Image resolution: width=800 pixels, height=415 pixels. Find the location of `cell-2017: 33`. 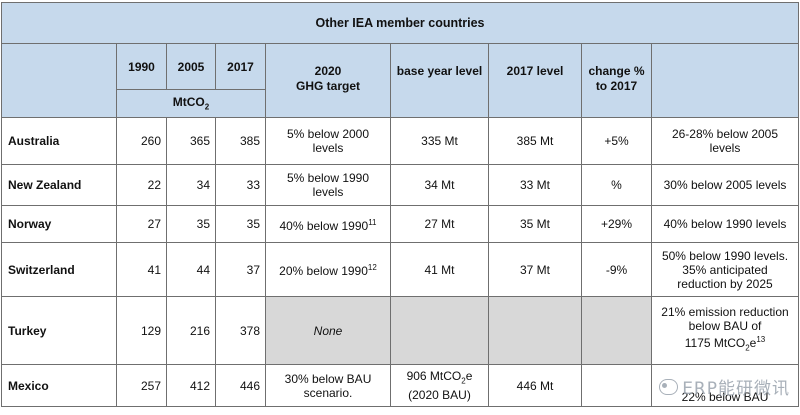

cell-2017: 33 is located at coordinates (240, 185).